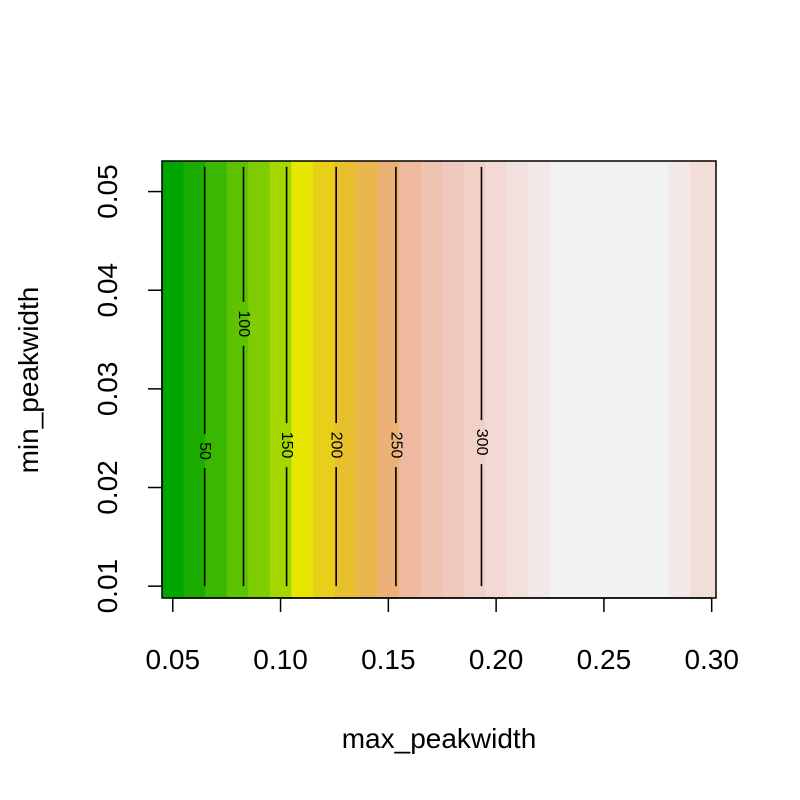 Image resolution: width=800 pixels, height=800 pixels. What do you see at coordinates (442, 636) in the screenshot?
I see `x-axis: 0.05 0.10 0.15 0.20 0.25 0.30` at bounding box center [442, 636].